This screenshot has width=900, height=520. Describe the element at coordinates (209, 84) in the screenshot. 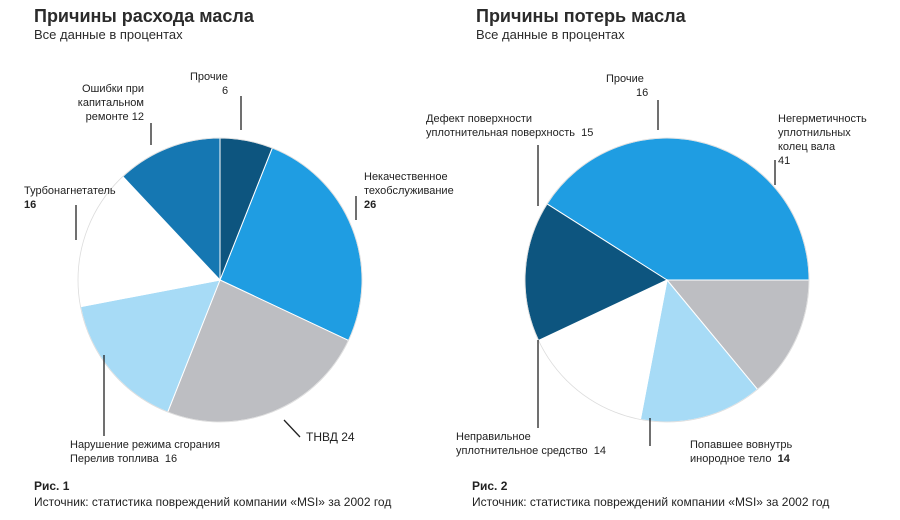

I see `label-others: Прочие 6` at that location.